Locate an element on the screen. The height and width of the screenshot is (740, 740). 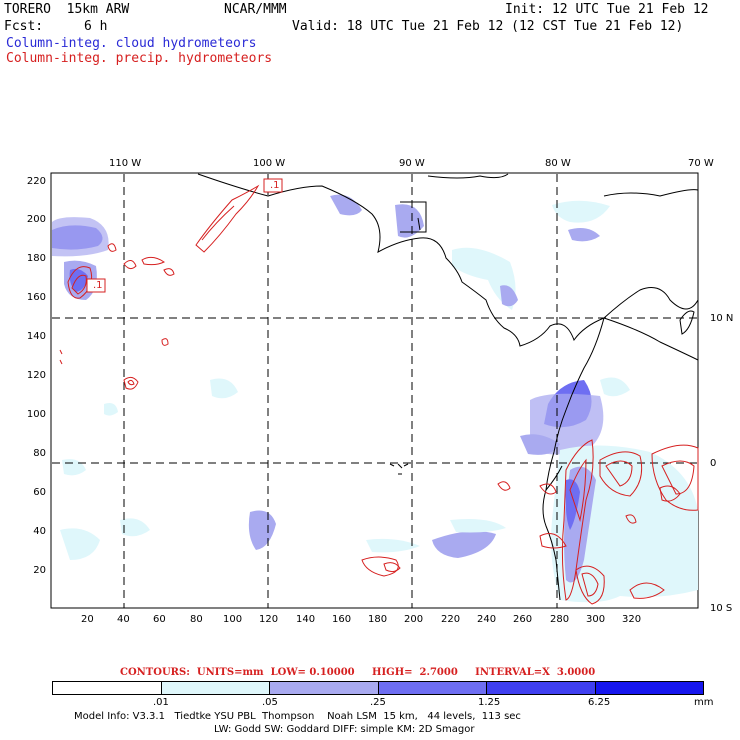
lon-label-80w: 80 W is located at coordinates (558, 163).